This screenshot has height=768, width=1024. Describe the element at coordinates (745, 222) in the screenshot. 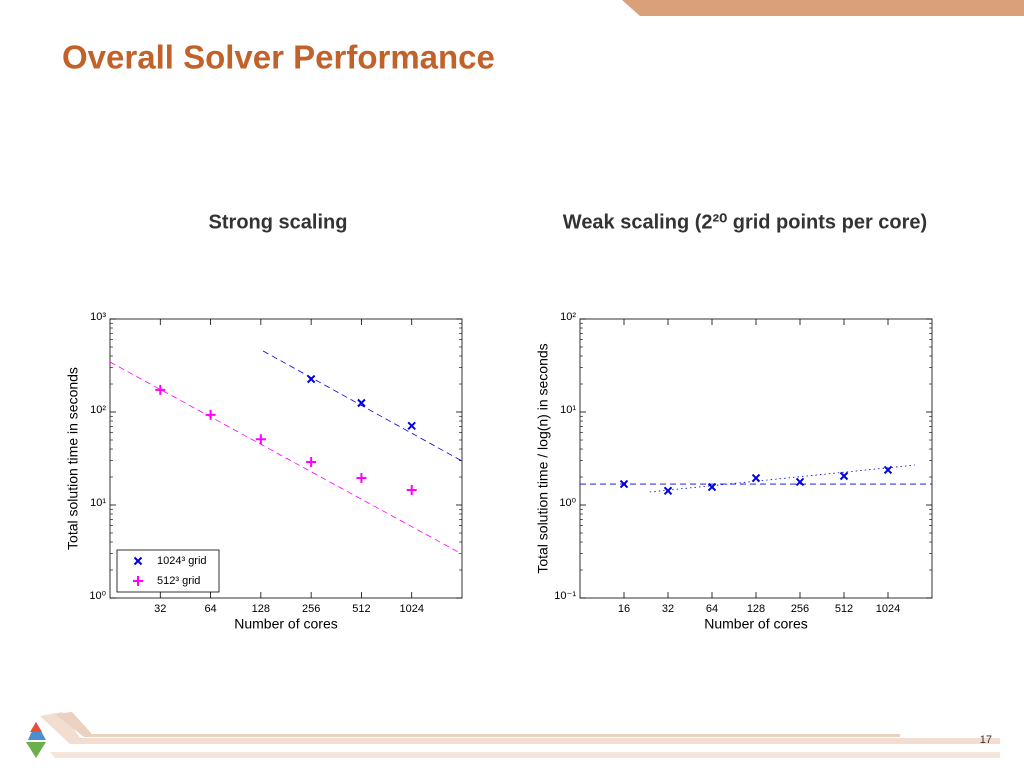

I see `chart-title: Weak scaling (2²⁰ grid points per core)` at that location.